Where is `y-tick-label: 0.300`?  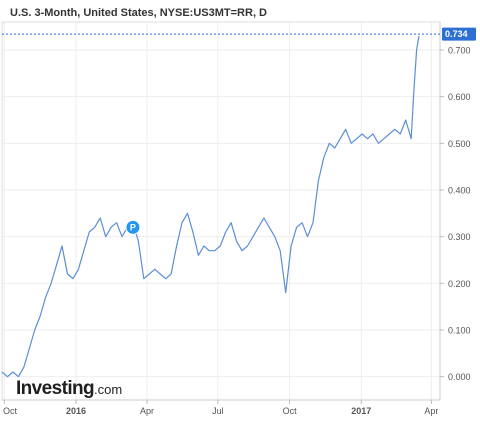
y-tick-label: 0.300 is located at coordinates (459, 237).